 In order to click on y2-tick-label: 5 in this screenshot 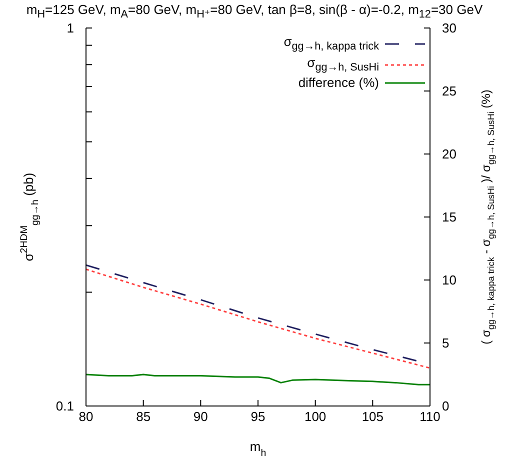, I will do `click(446, 343)`.